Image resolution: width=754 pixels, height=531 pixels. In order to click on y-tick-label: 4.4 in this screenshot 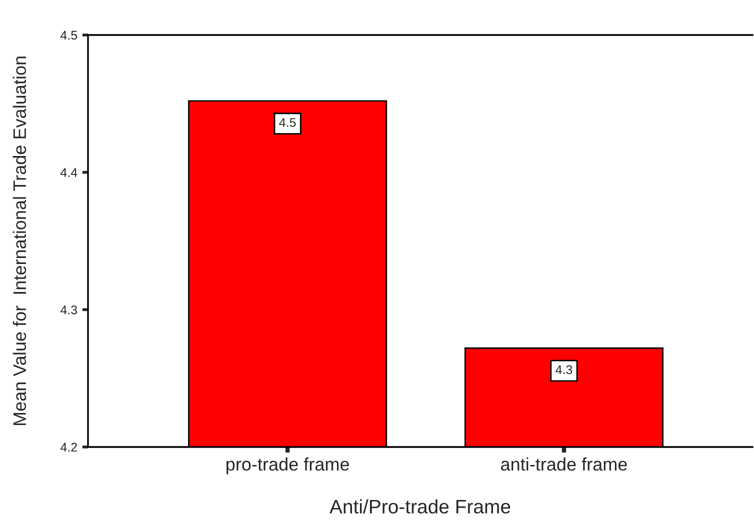, I will do `click(69, 172)`.